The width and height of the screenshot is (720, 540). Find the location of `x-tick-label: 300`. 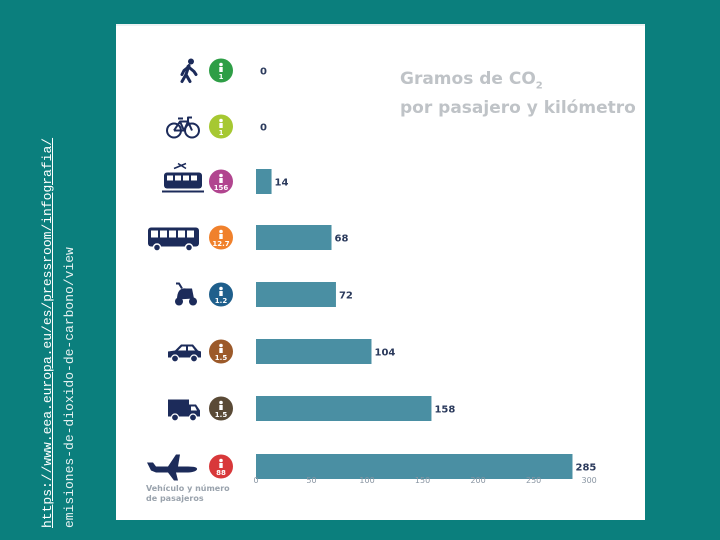

x-tick-label: 300 is located at coordinates (589, 480).